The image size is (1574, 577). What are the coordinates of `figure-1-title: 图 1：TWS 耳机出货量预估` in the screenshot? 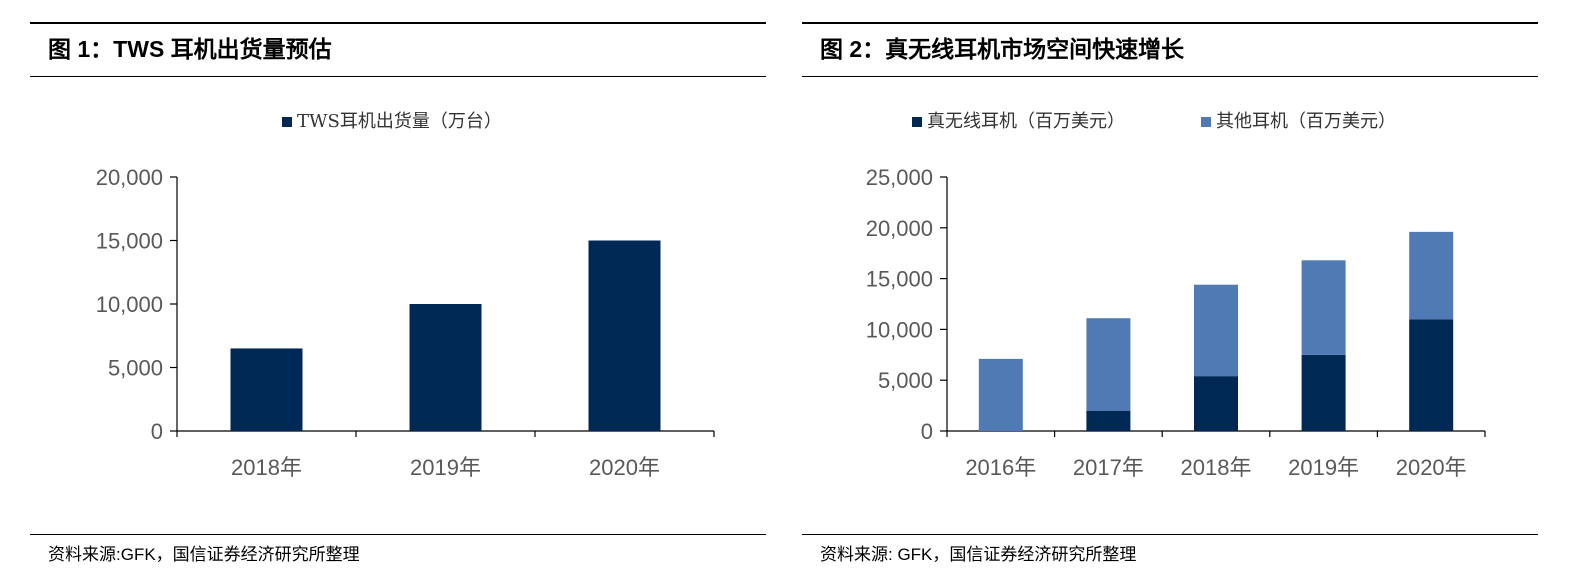 It's located at (190, 49).